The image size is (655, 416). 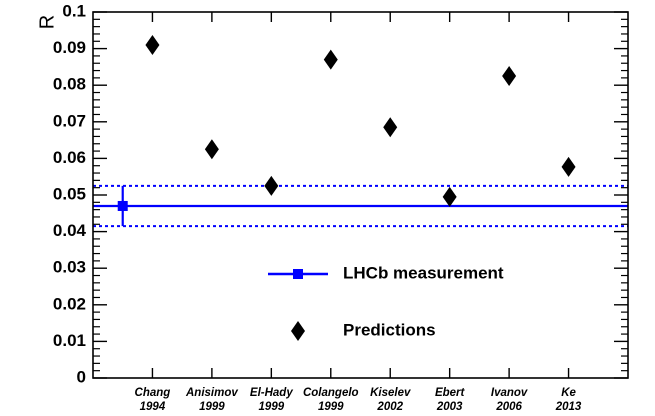 What do you see at coordinates (423, 272) in the screenshot?
I see `legend-measurement-label: LHCb measurement` at bounding box center [423, 272].